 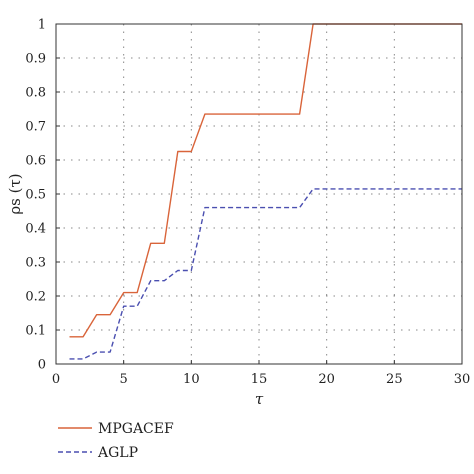 What do you see at coordinates (35, 93) in the screenshot?
I see `y-tick-label: 0.8` at bounding box center [35, 93].